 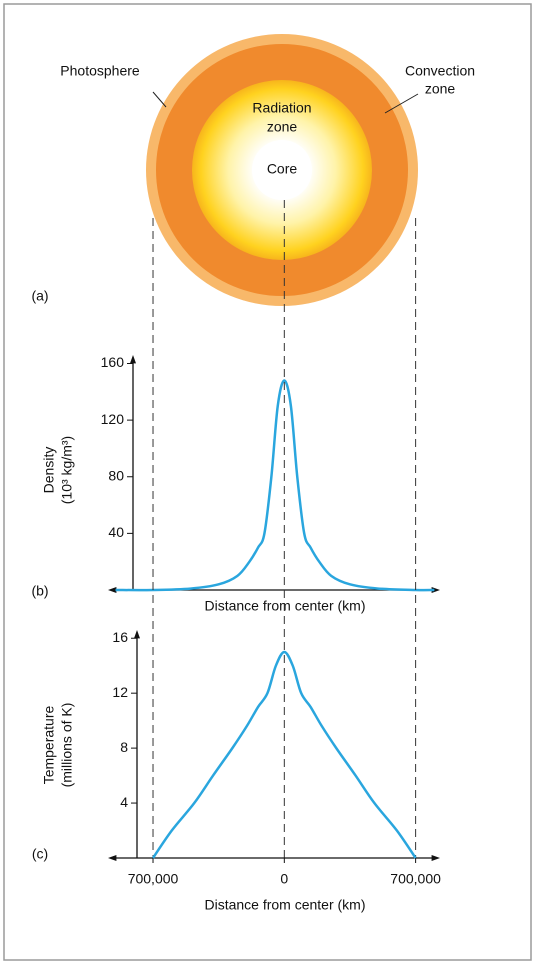 What do you see at coordinates (281, 108) in the screenshot?
I see `radiation-label: Radiation` at bounding box center [281, 108].